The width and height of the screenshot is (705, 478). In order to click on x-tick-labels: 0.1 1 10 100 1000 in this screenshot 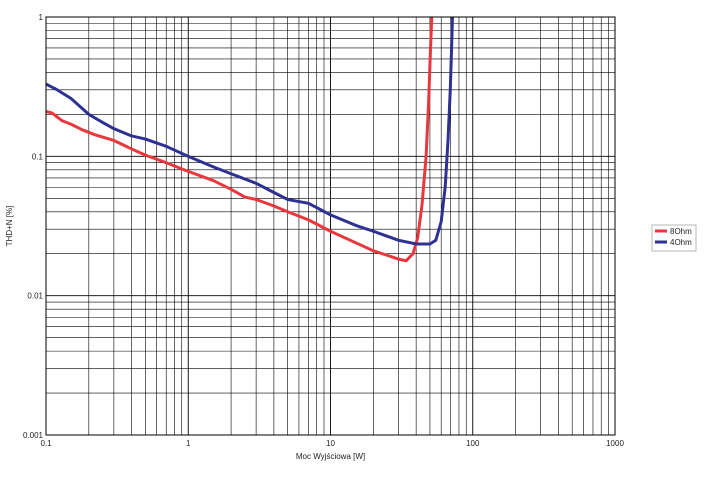, I will do `click(332, 443)`.